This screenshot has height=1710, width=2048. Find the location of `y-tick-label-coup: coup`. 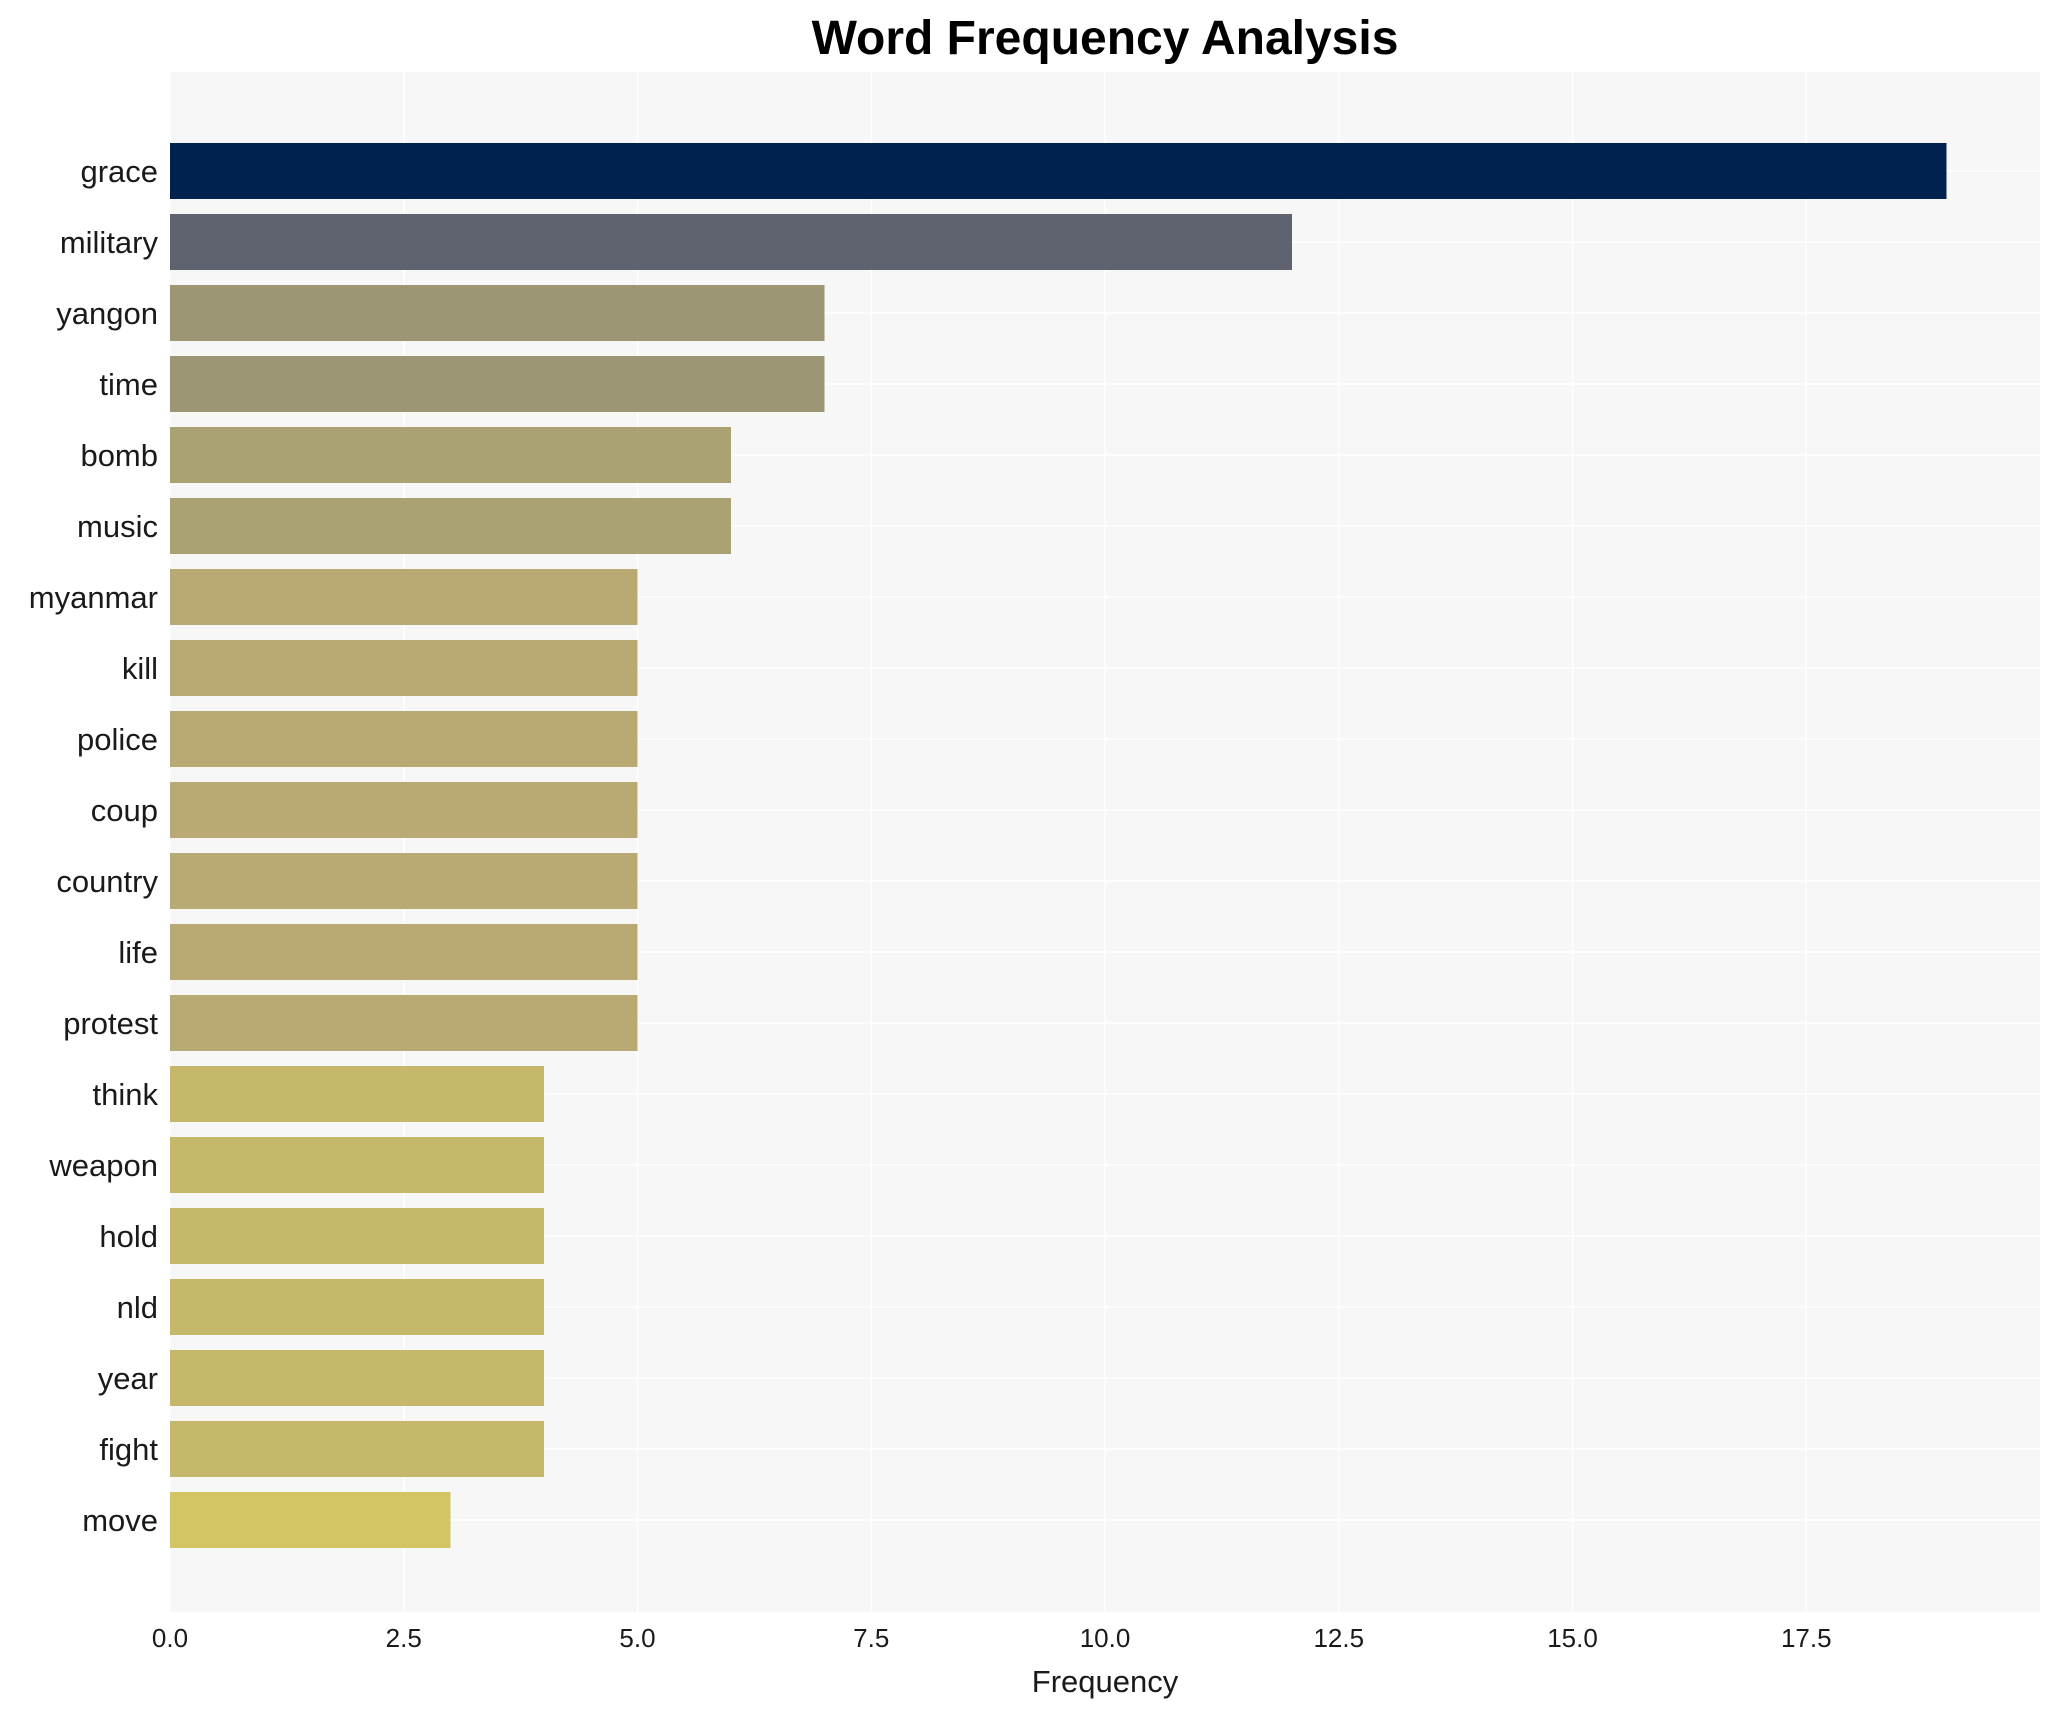

y-tick-label-coup: coup is located at coordinates (124, 810).